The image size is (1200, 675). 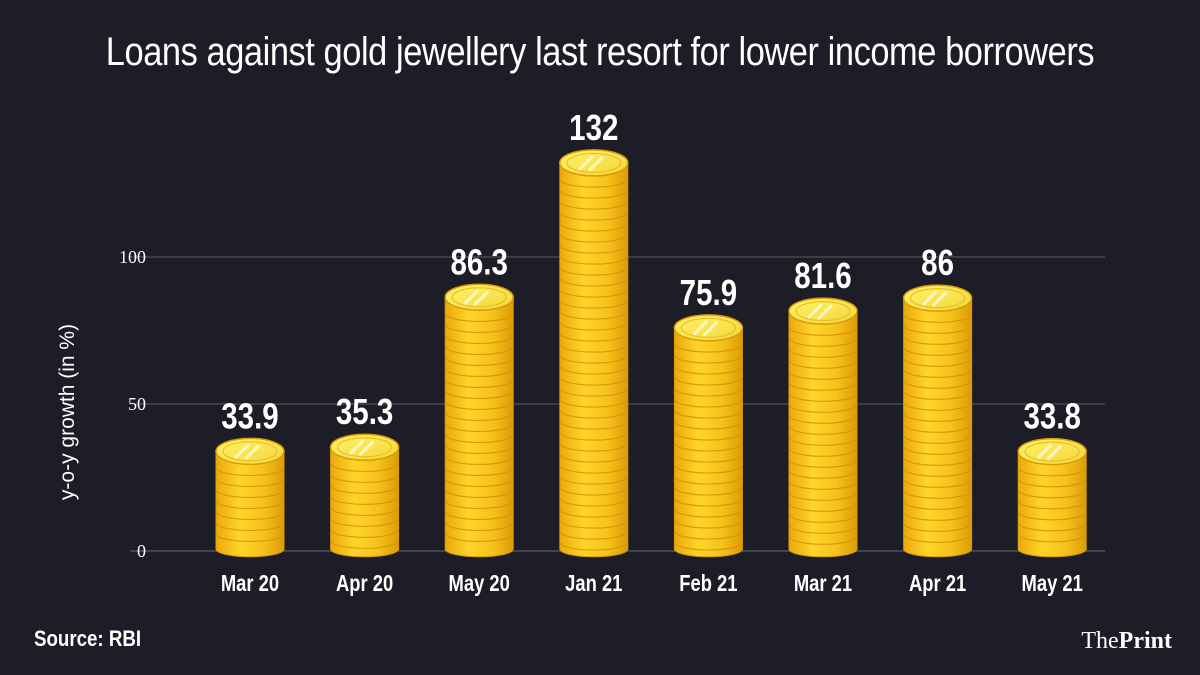 What do you see at coordinates (937, 583) in the screenshot?
I see `x-tick-label: Apr 21` at bounding box center [937, 583].